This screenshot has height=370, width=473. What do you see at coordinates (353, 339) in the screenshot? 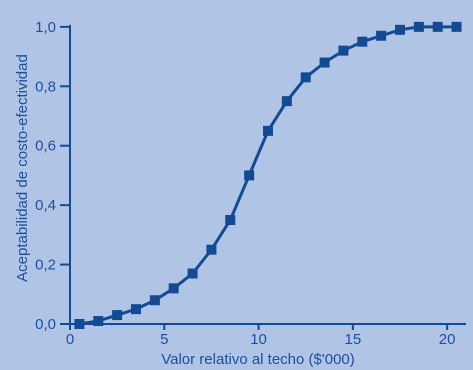
I see `x-tick-label: 15` at bounding box center [353, 339].